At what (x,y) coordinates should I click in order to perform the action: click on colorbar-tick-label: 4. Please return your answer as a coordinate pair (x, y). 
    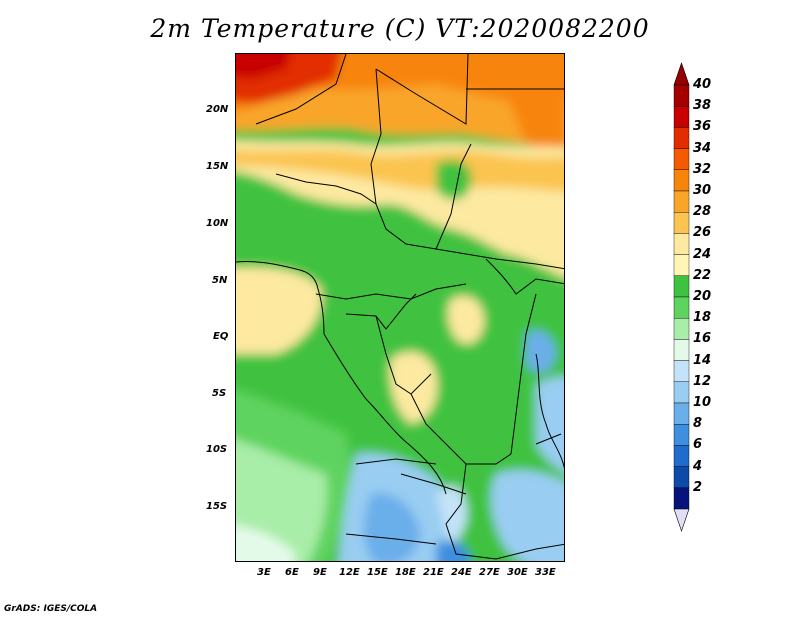
    Looking at the image, I should click on (698, 466).